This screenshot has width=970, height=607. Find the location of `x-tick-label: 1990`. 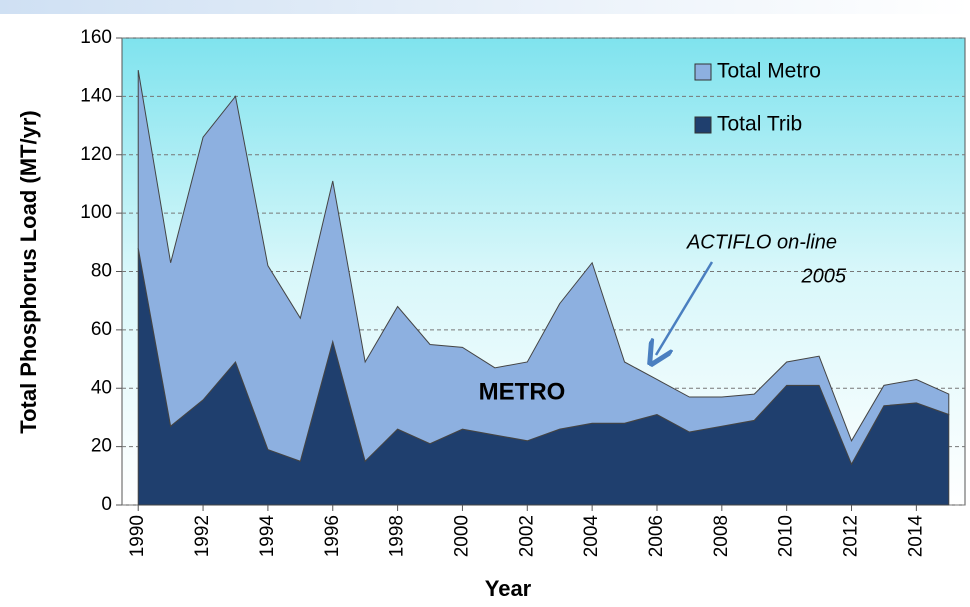

x-tick-label: 1990 is located at coordinates (137, 536).